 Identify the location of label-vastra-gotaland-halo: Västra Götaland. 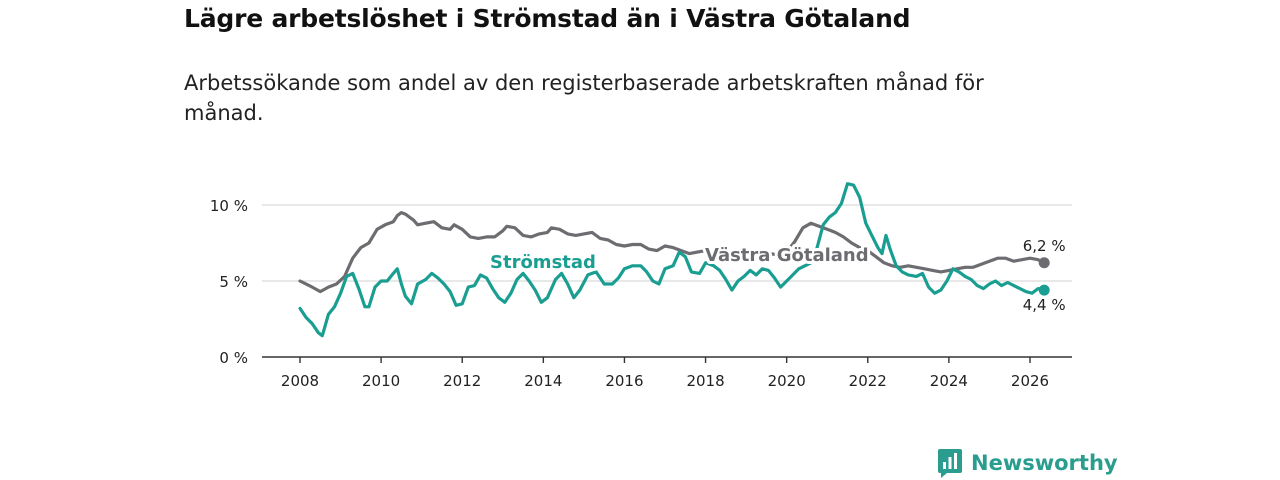
(787, 255).